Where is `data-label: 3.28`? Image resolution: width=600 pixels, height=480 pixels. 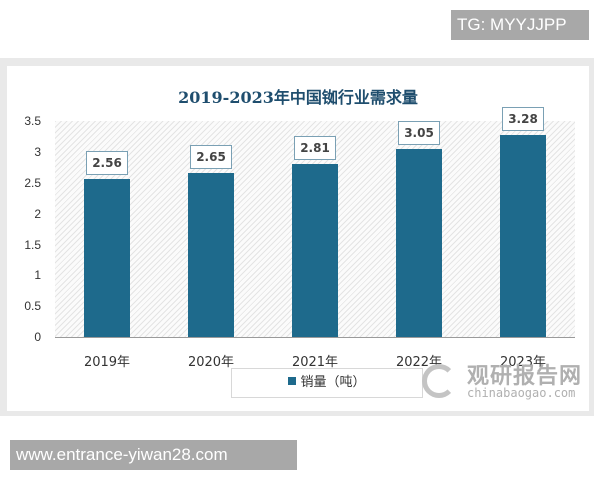
data-label: 3.28 is located at coordinates (523, 118).